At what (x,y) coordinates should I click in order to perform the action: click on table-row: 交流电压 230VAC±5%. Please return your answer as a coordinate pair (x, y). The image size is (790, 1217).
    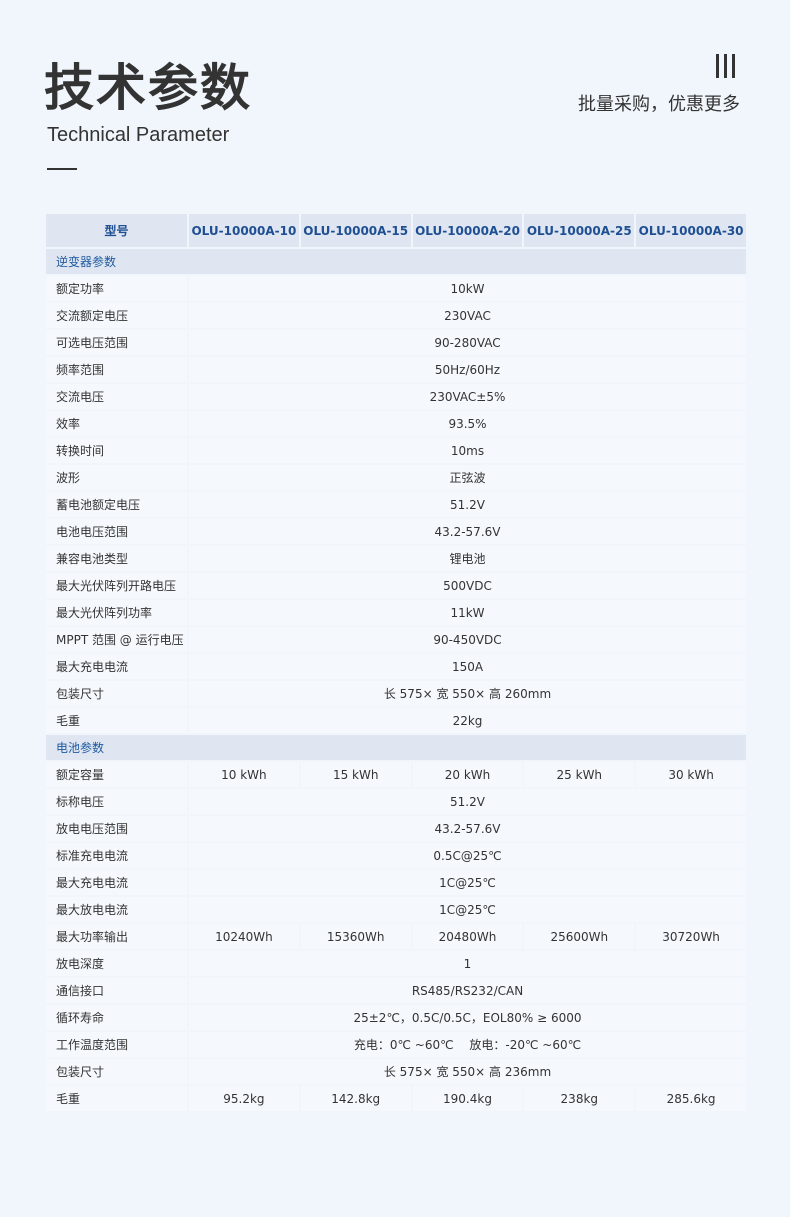
    Looking at the image, I should click on (396, 396).